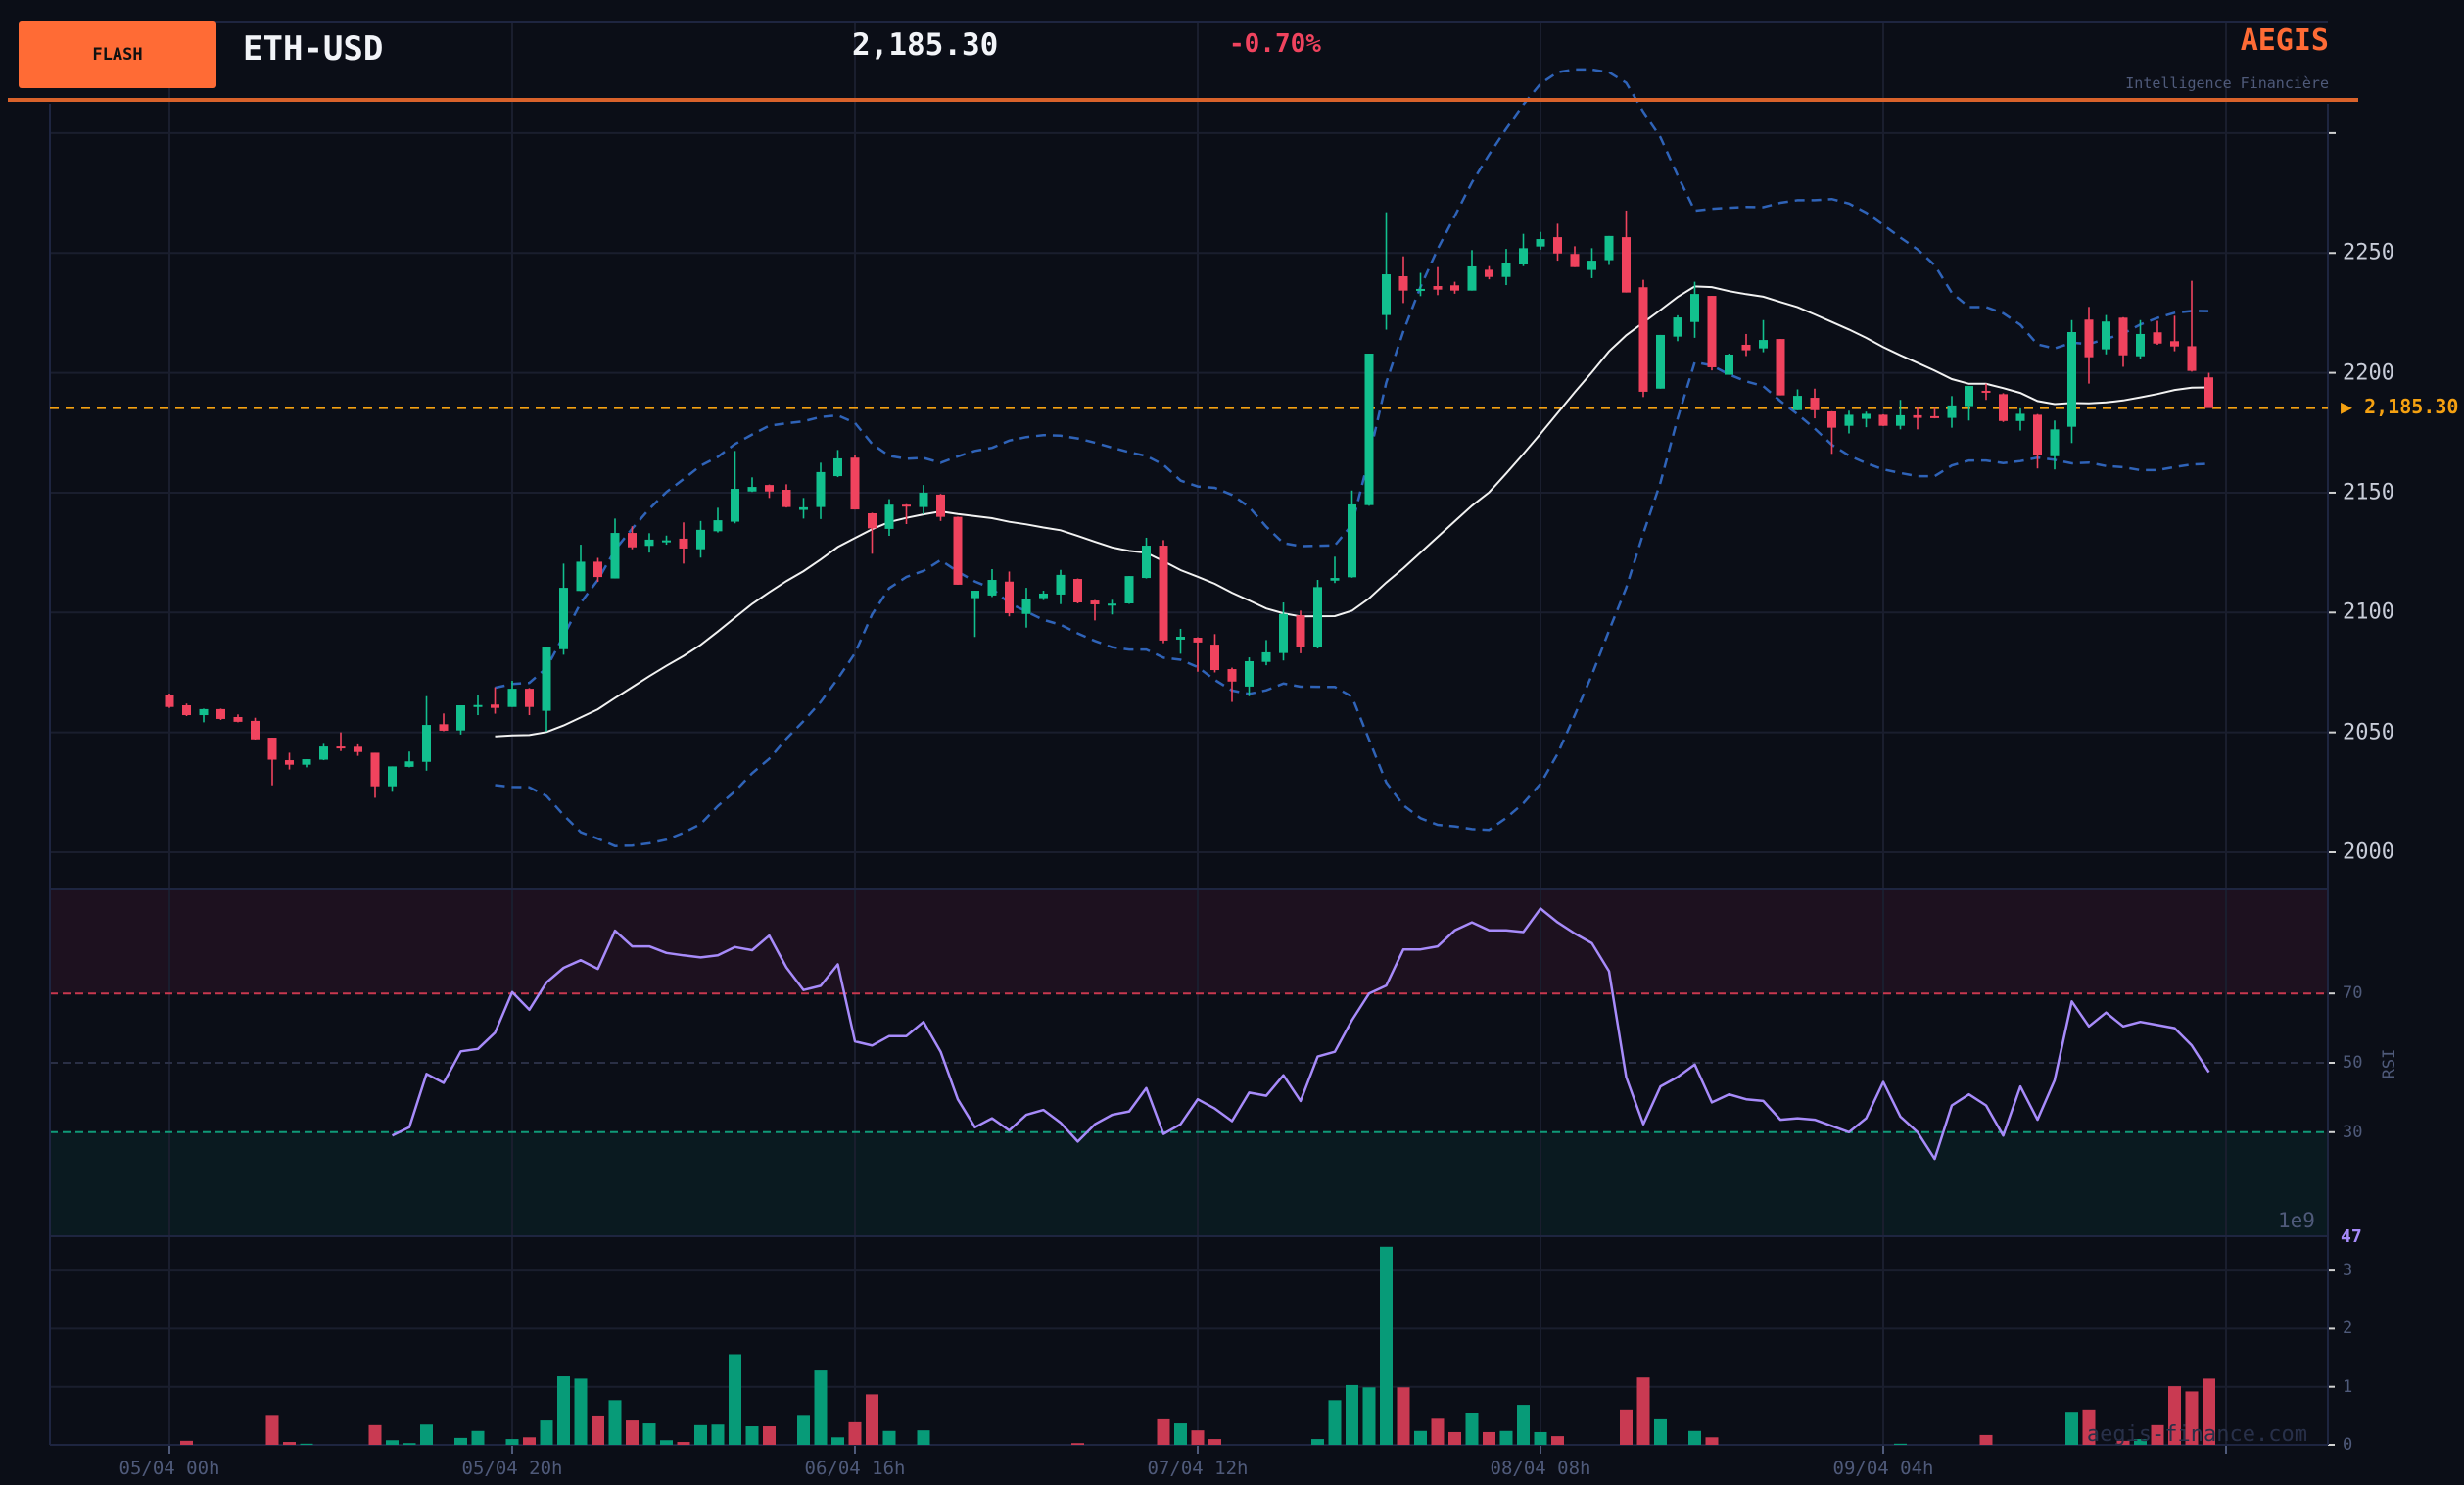 This screenshot has width=2464, height=1485. Describe the element at coordinates (2296, 1220) in the screenshot. I see `volume-scale-offset: 1e9` at that location.